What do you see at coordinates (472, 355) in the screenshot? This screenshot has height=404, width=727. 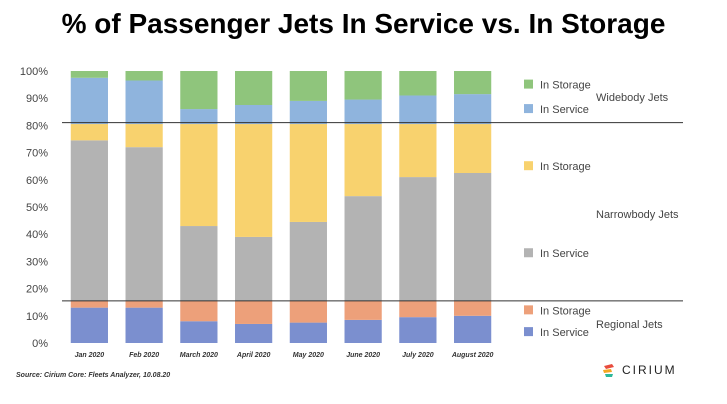 I see `x-tick-label: August 2020` at bounding box center [472, 355].